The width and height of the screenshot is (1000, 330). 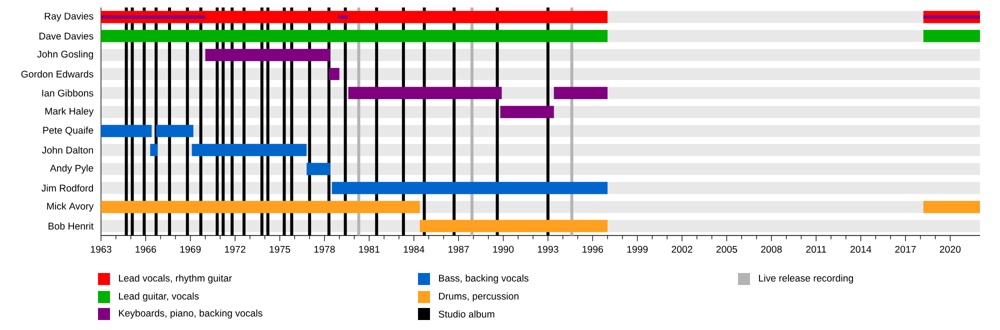 What do you see at coordinates (101, 249) in the screenshot?
I see `x-tick-label: 1963` at bounding box center [101, 249].